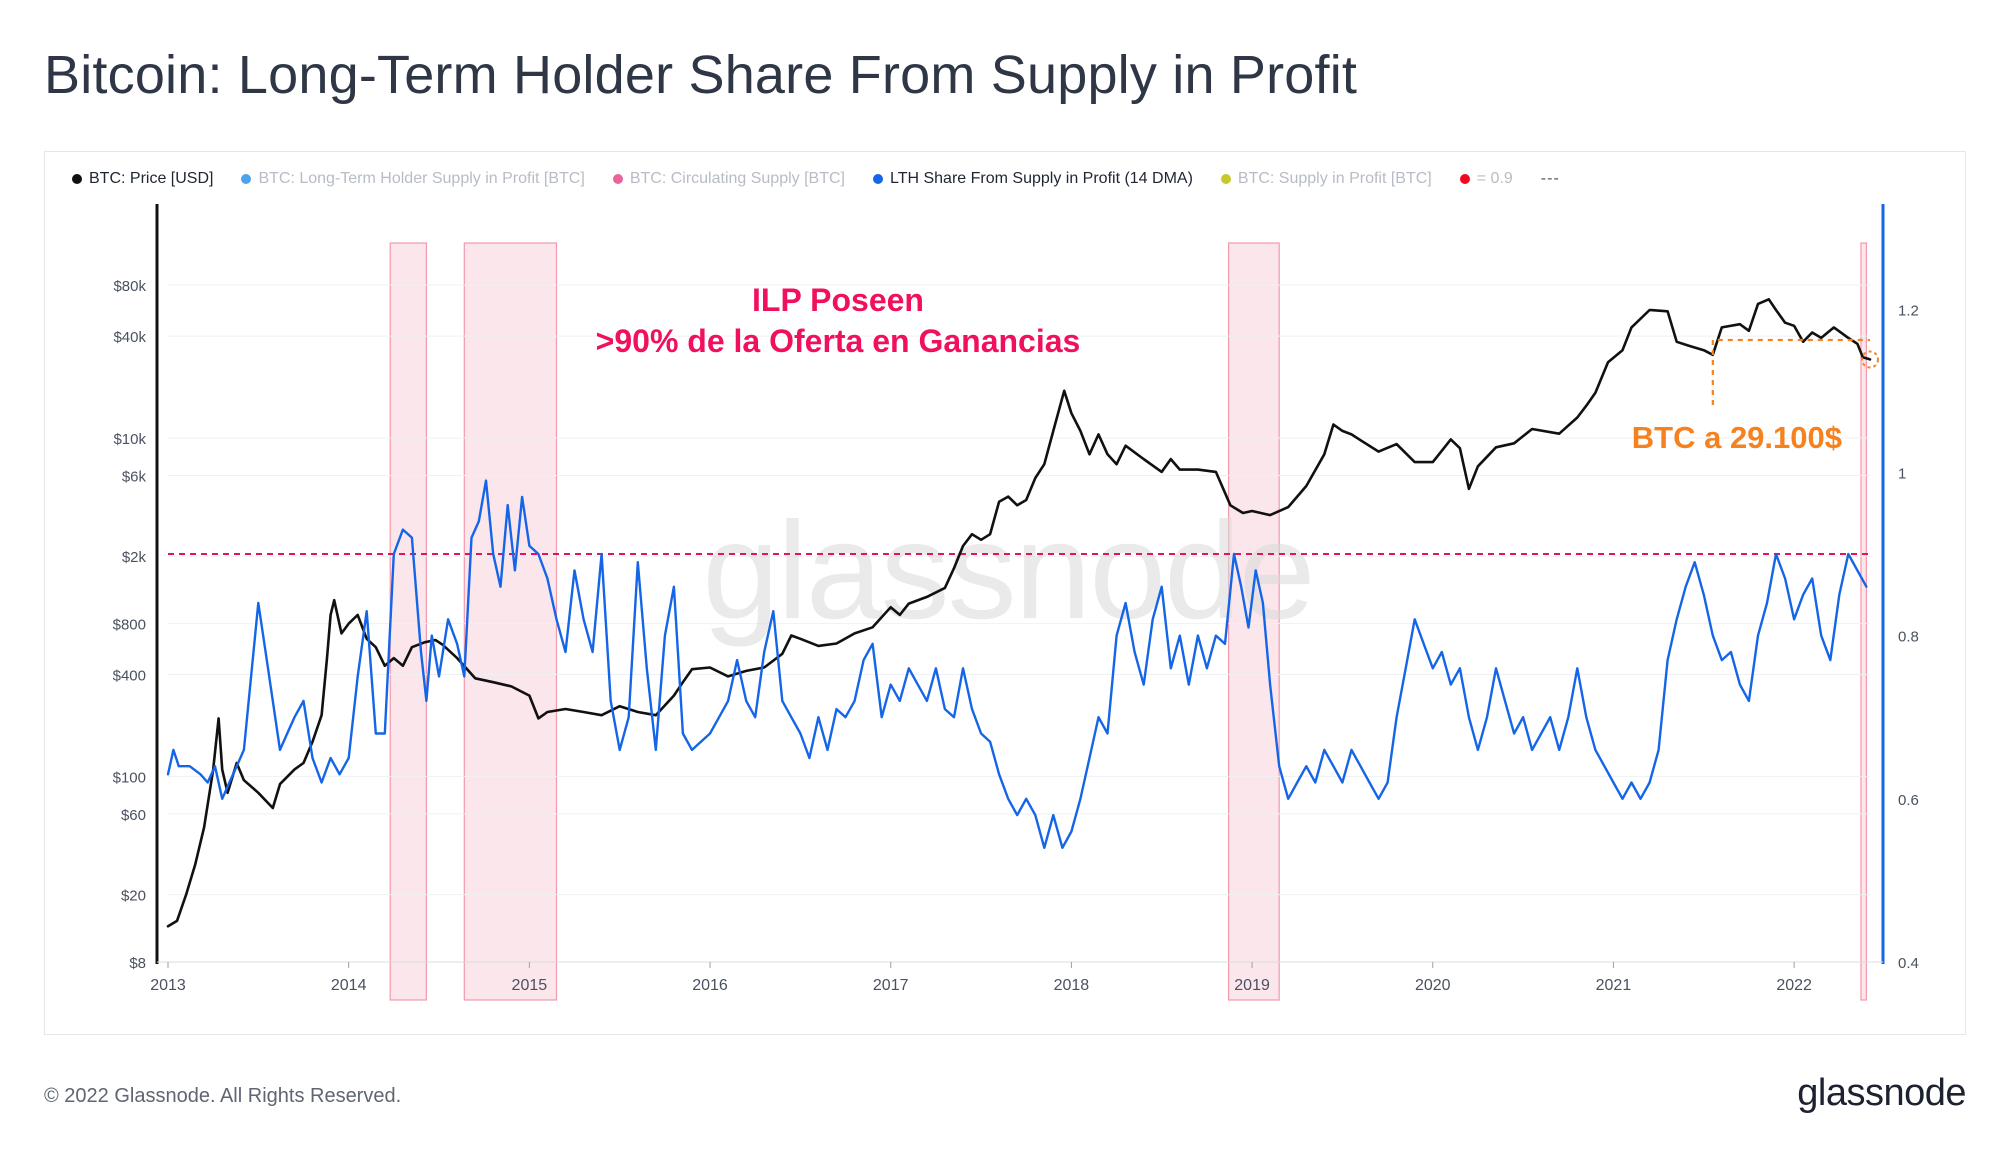  I want to click on x-tick-label: 2020, so click(1433, 985).